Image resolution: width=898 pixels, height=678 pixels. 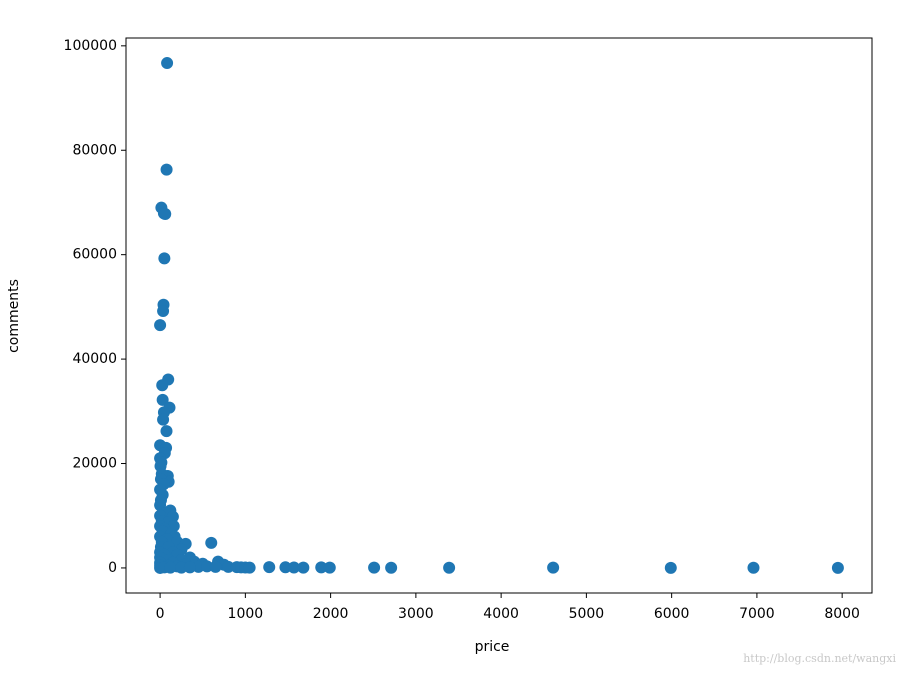 What do you see at coordinates (331, 614) in the screenshot?
I see `x-tick-label: 2000` at bounding box center [331, 614].